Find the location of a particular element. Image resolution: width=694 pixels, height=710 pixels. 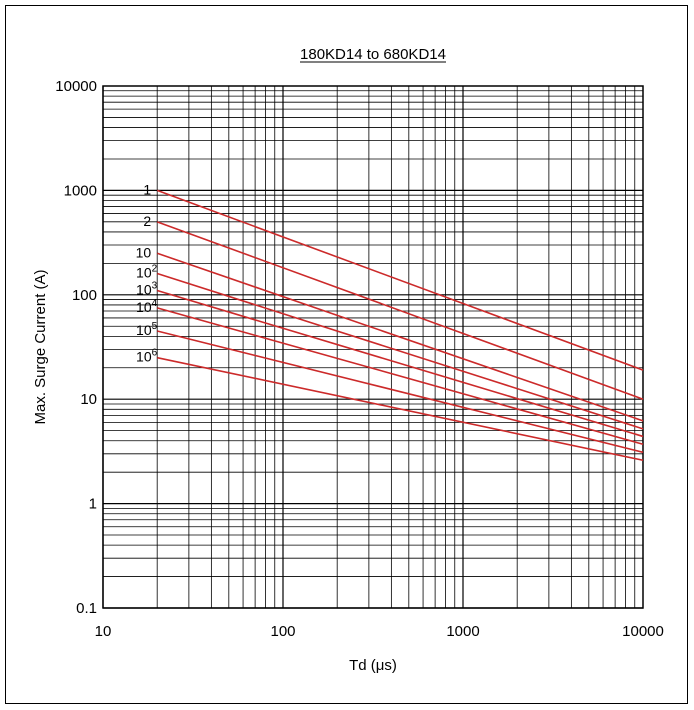

curve-label: 102 is located at coordinates (147, 271).